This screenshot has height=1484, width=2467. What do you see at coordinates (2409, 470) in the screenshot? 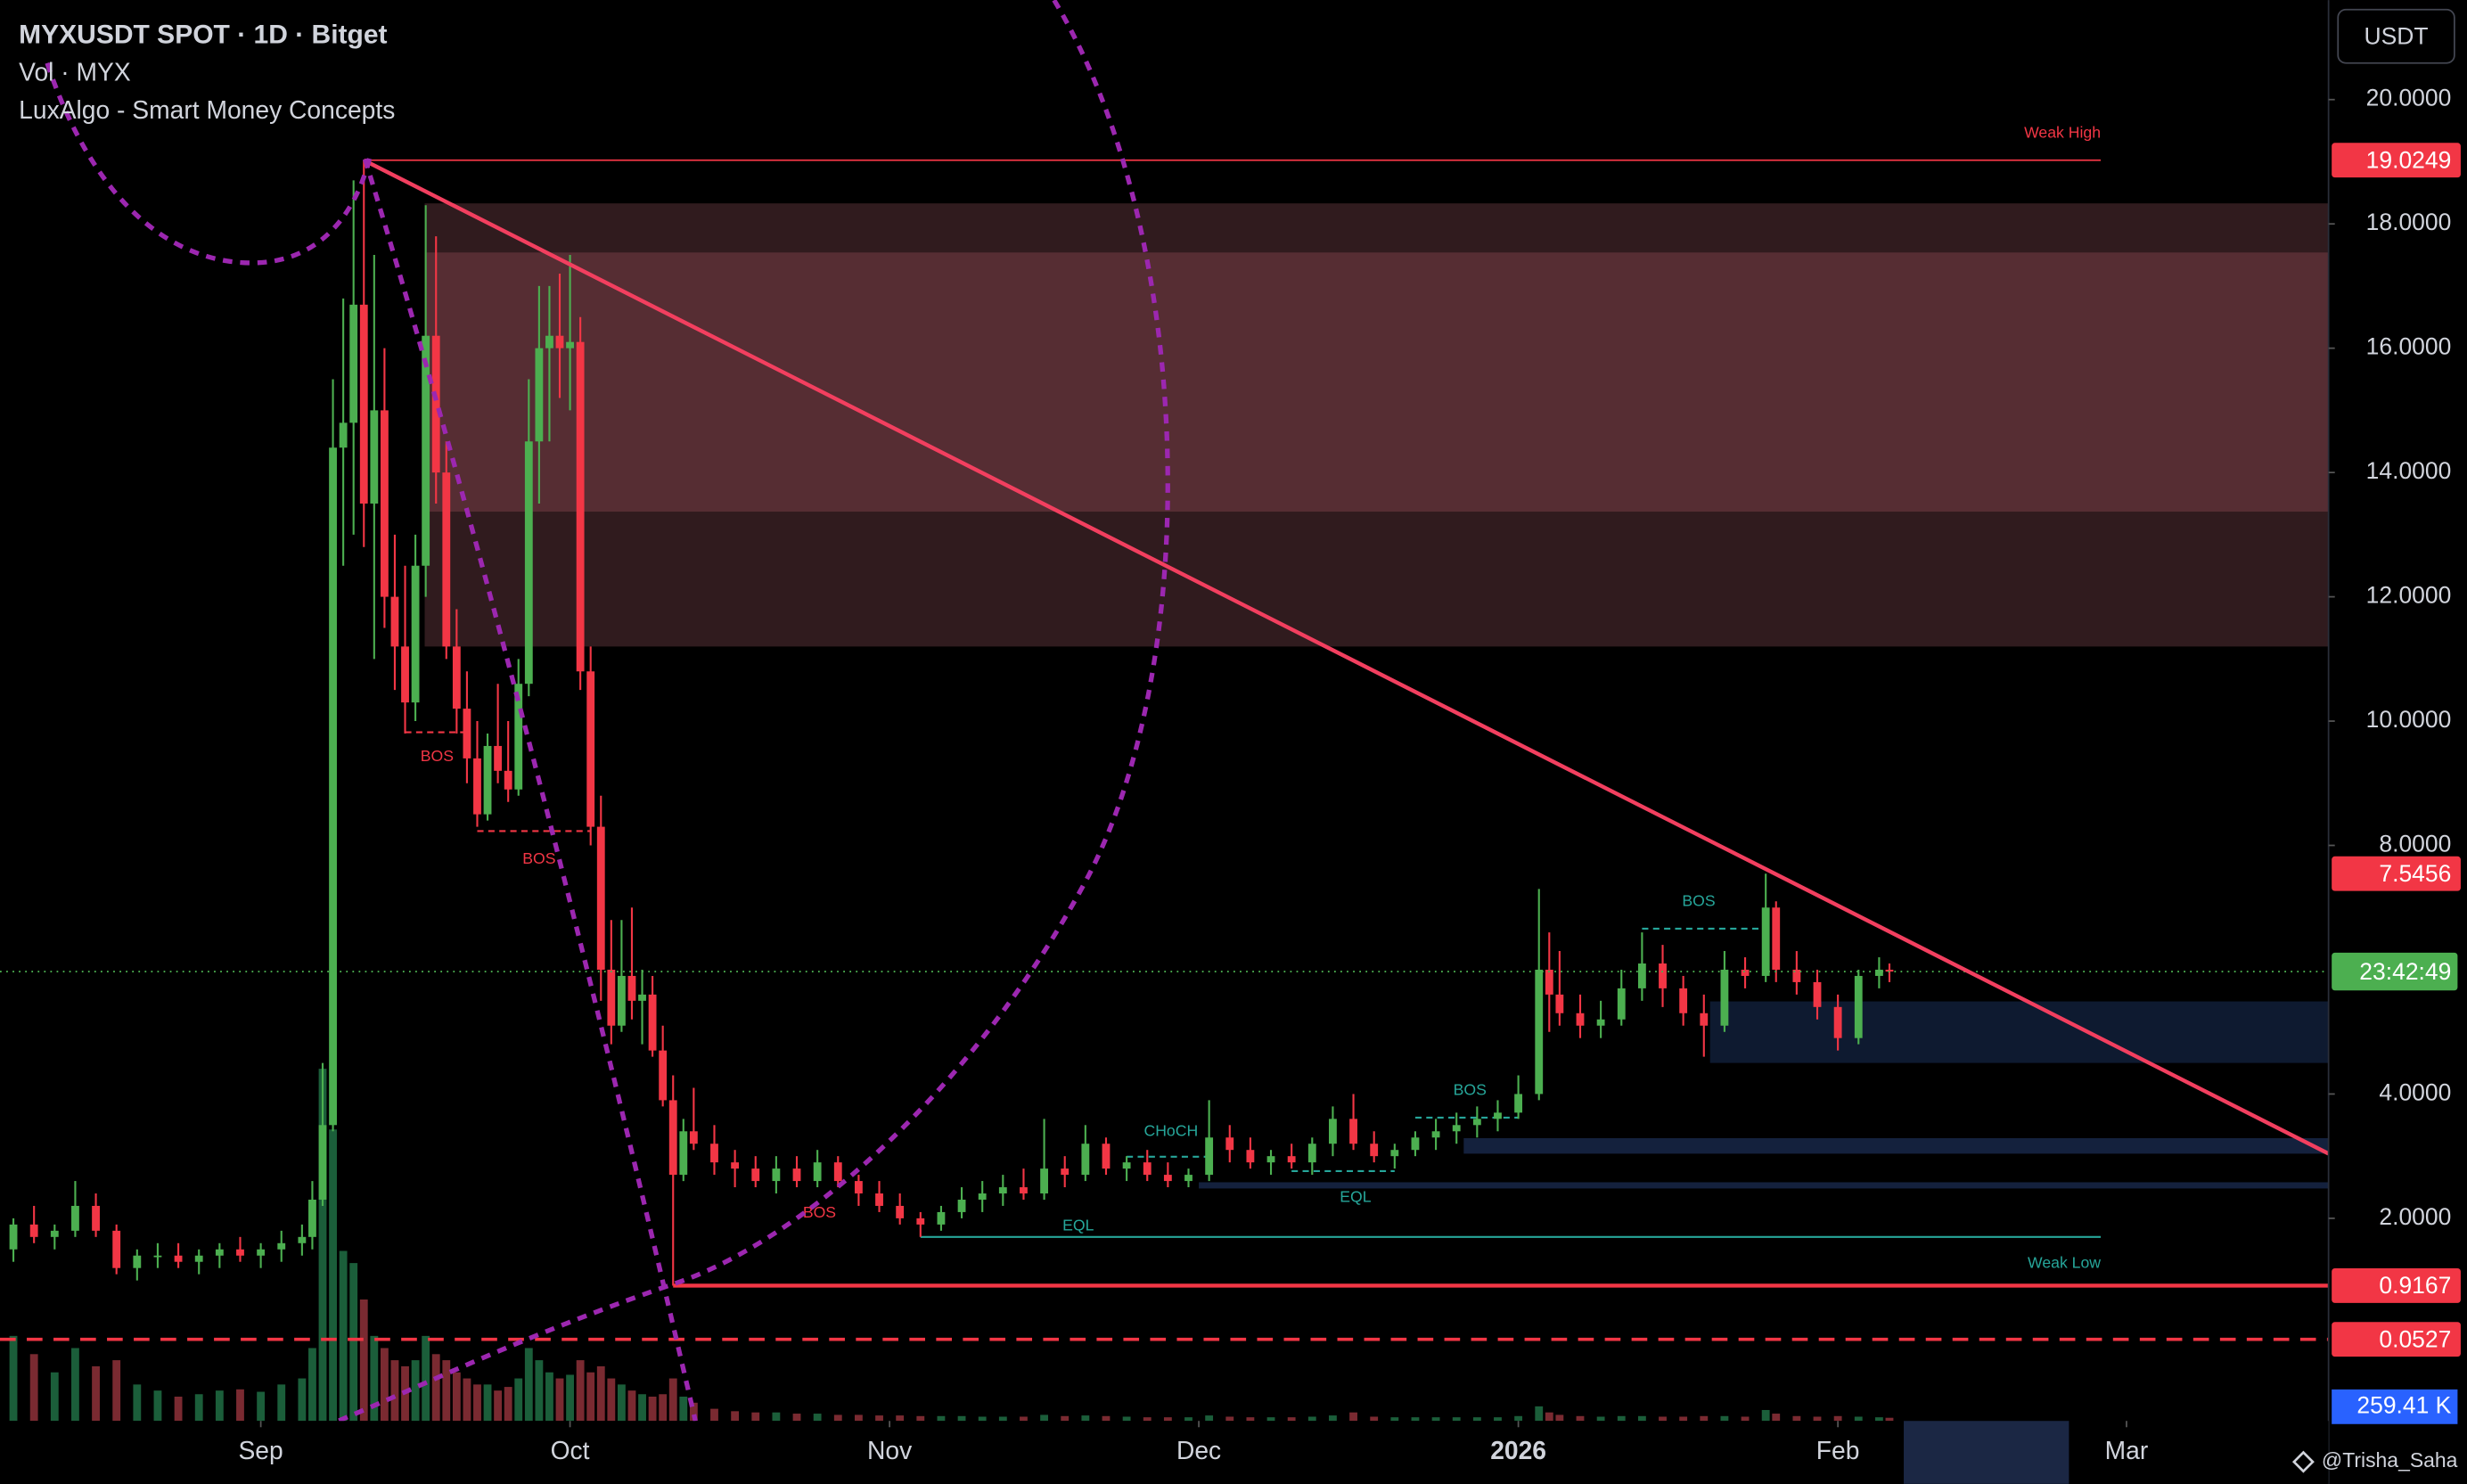
I see `y-tick-label: 14.0000` at bounding box center [2409, 470].